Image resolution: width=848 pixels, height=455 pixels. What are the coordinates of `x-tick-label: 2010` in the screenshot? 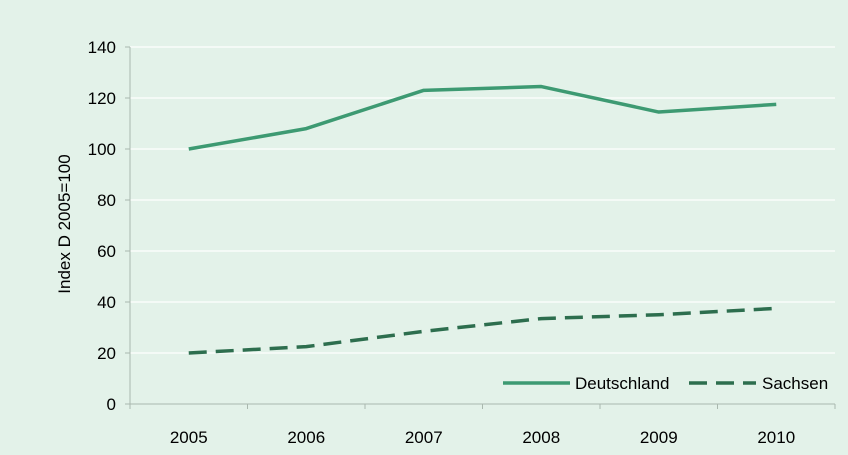 It's located at (776, 437).